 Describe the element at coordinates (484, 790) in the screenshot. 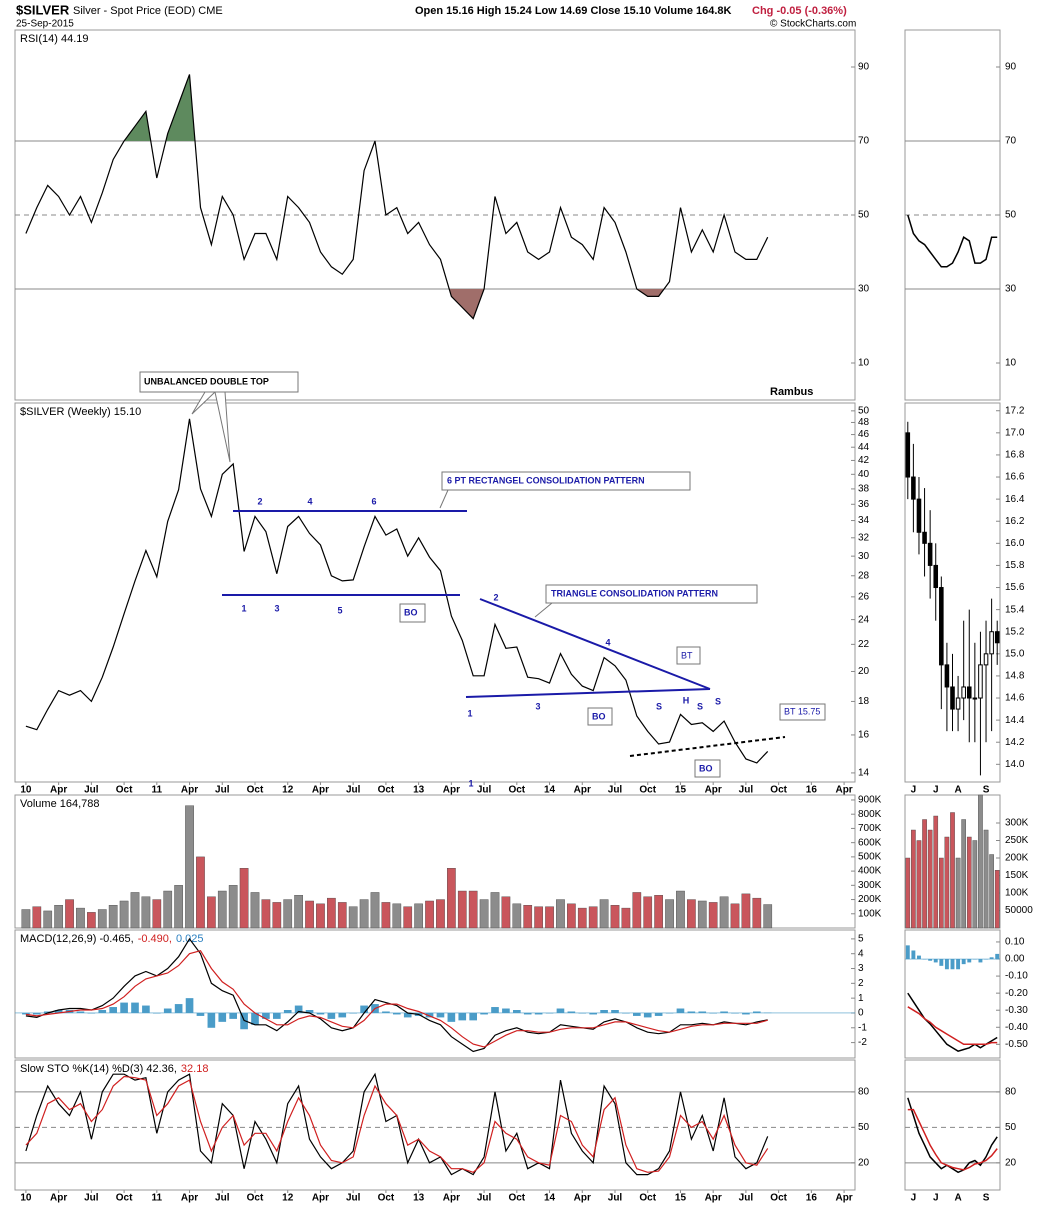

I see `x-tick-label: Jul` at that location.